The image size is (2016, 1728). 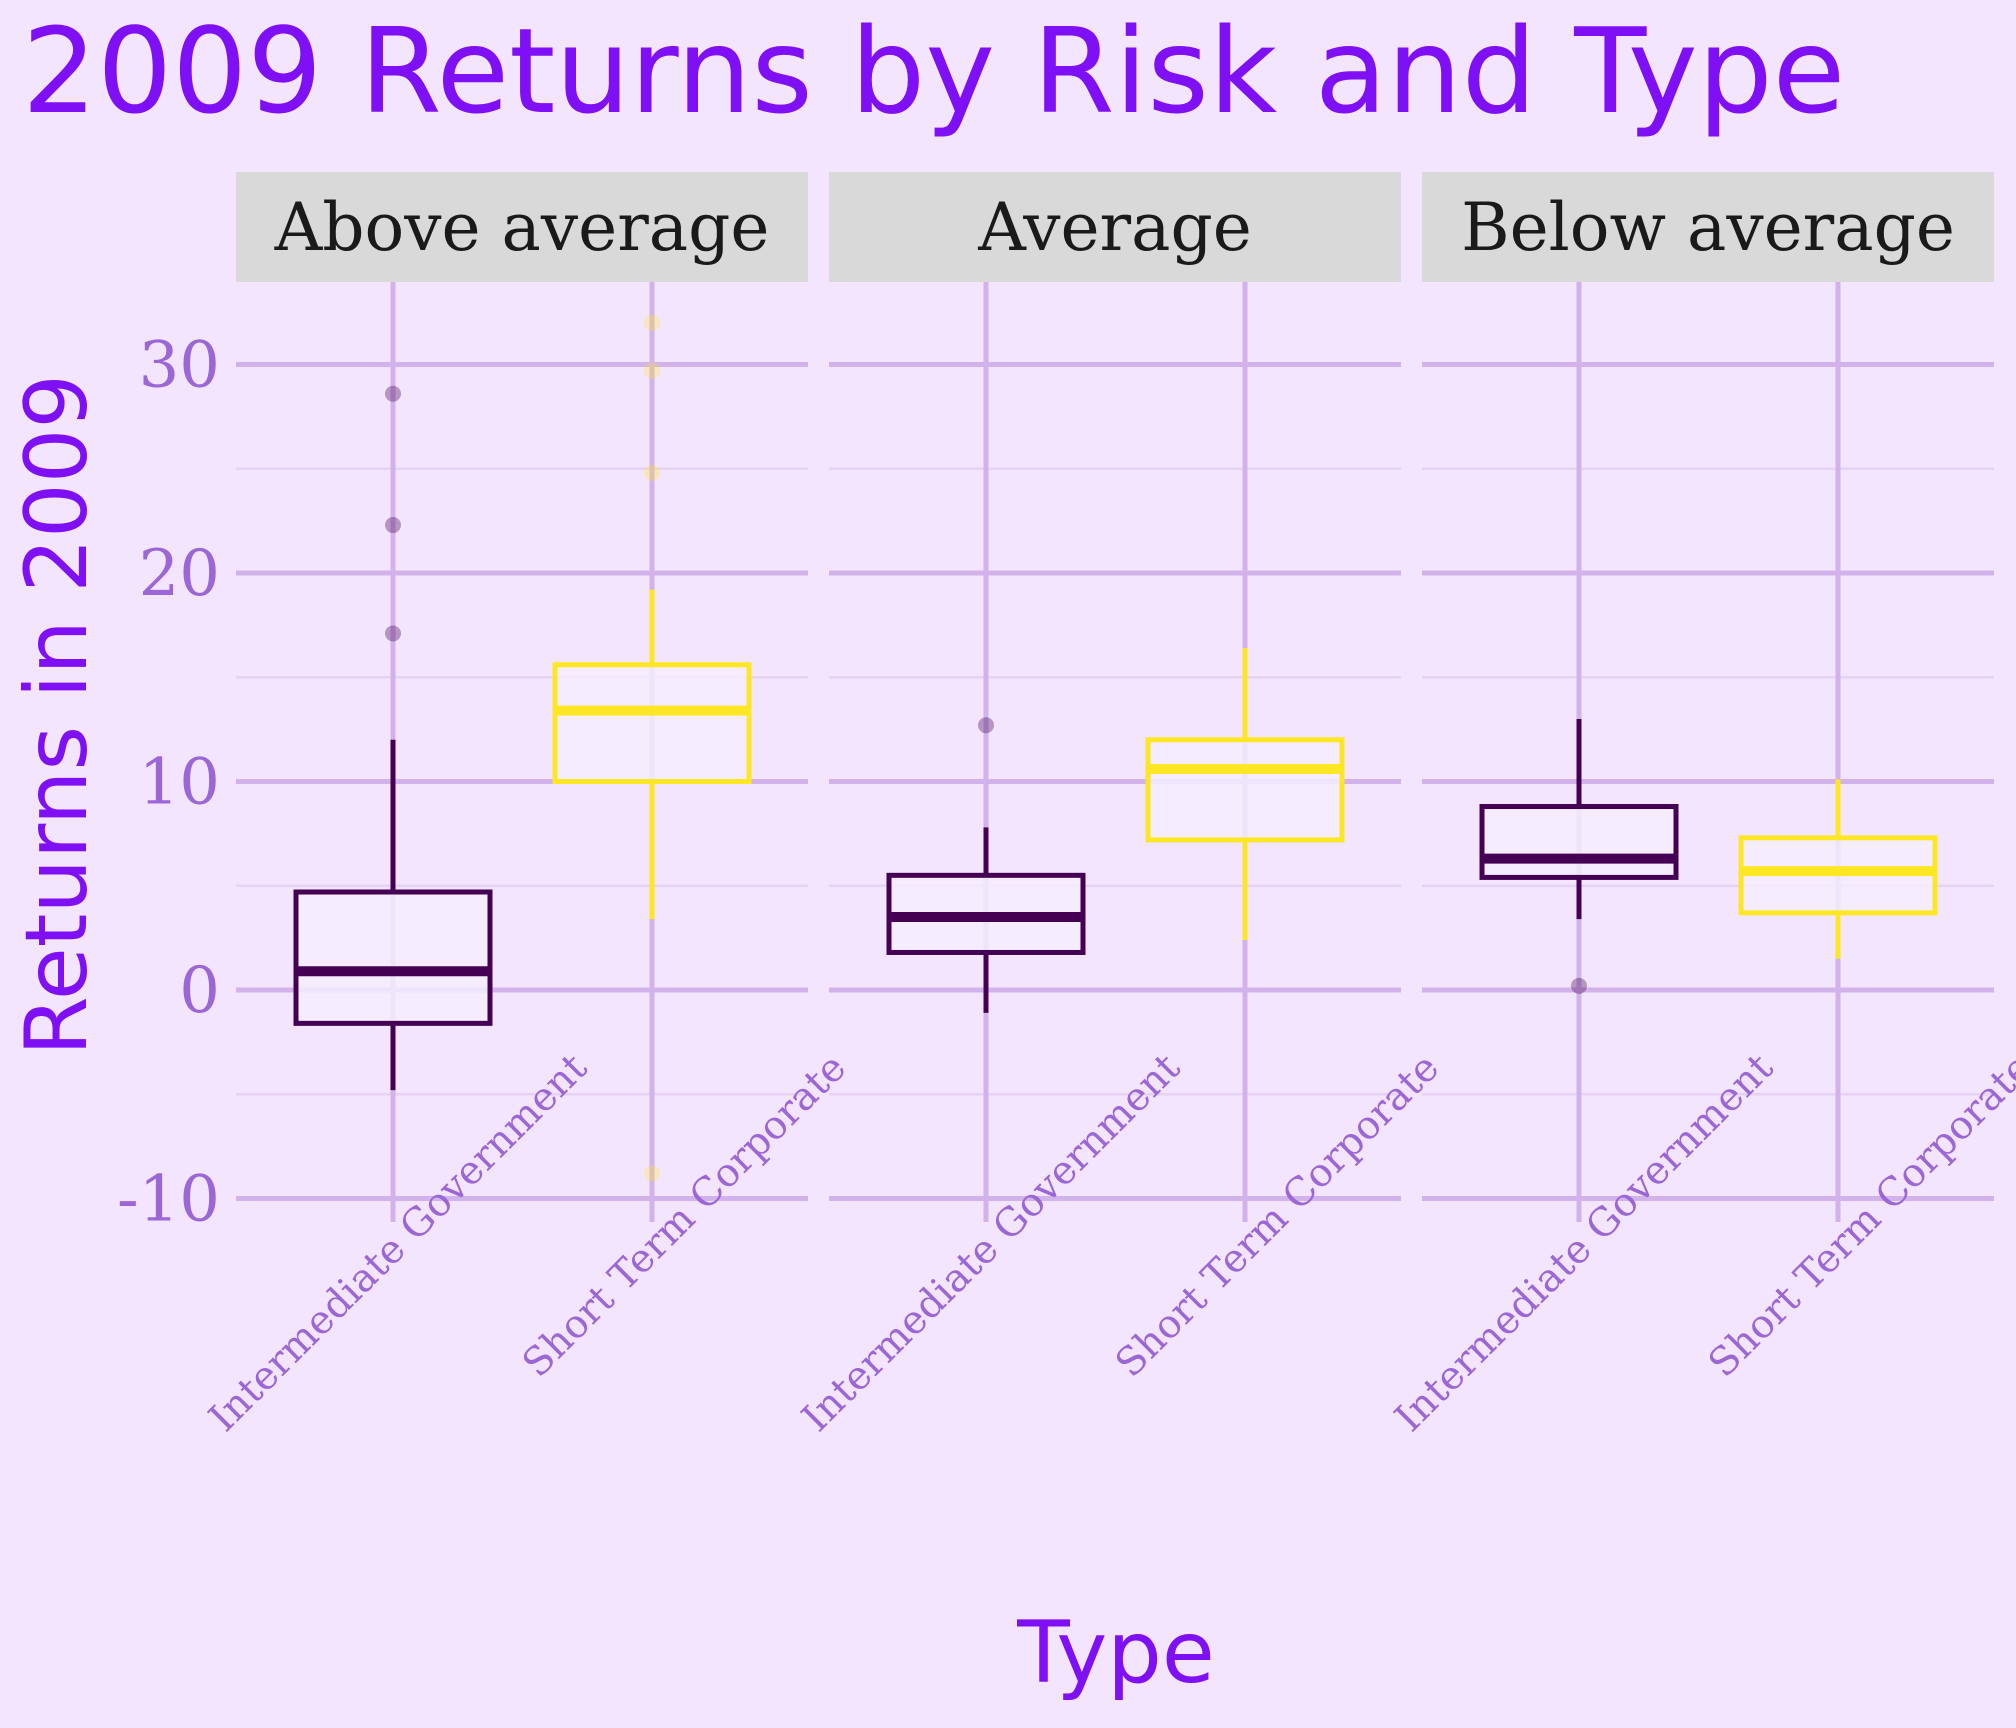 I want to click on facet-strip-label: Average, so click(x=1114, y=227).